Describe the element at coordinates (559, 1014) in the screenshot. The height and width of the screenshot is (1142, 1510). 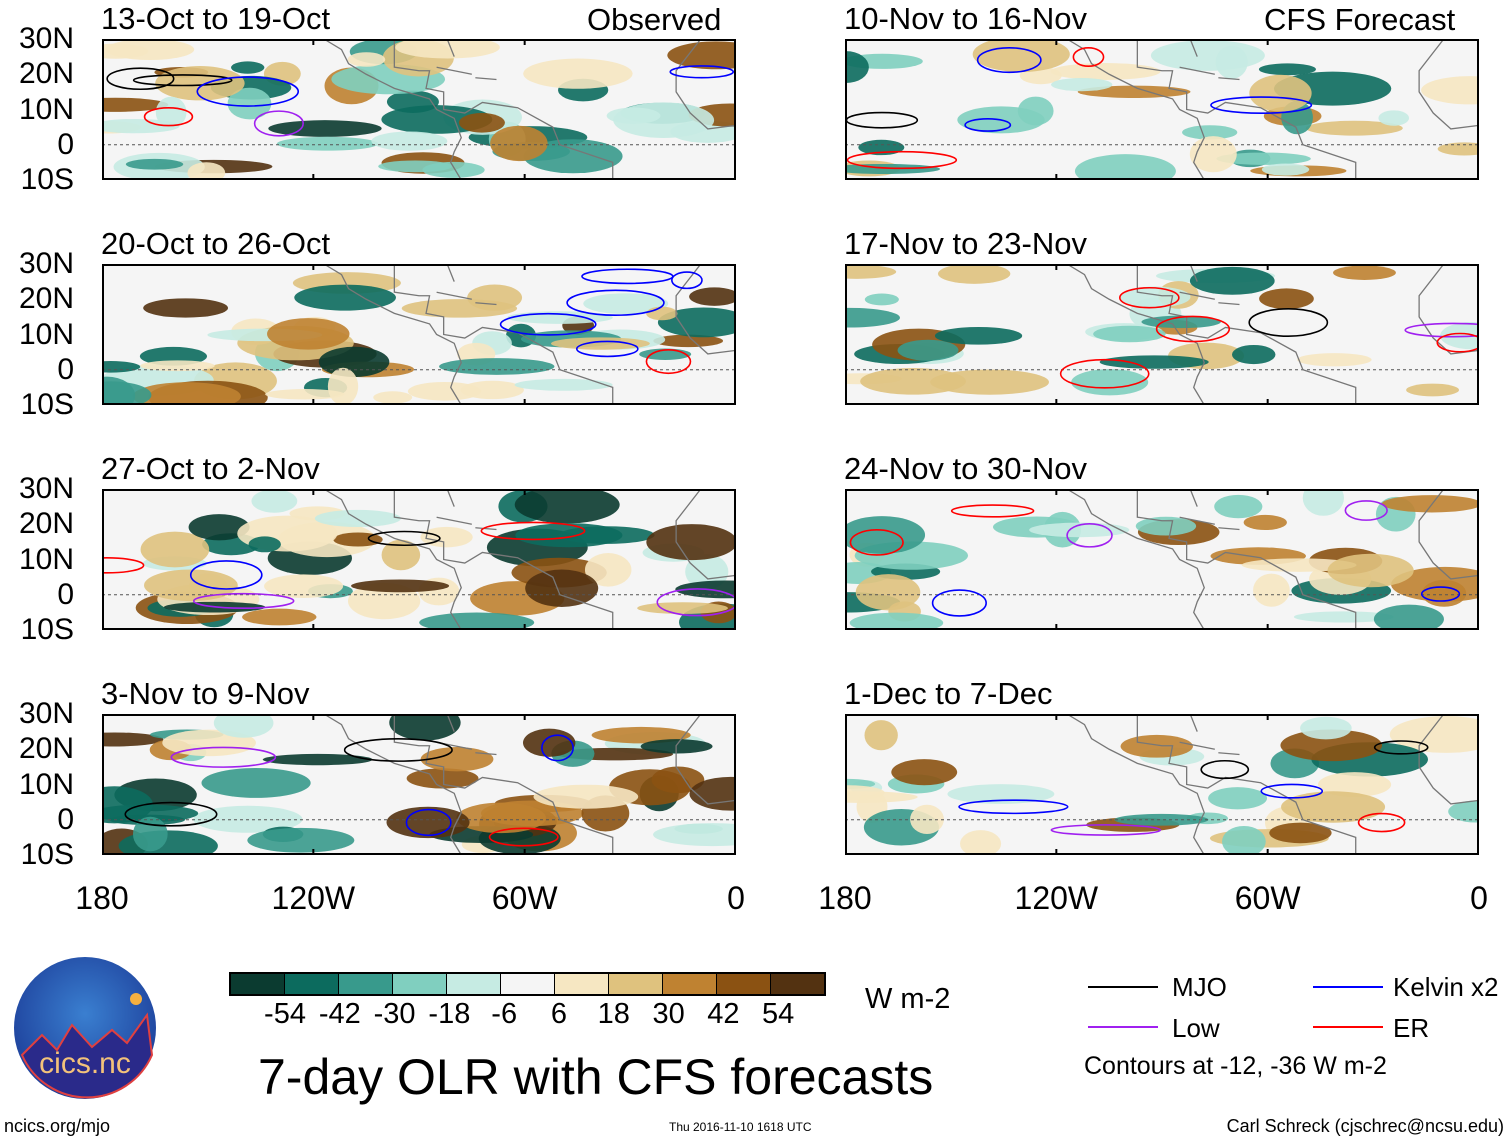
I see `colorbar-level-label: 6` at that location.